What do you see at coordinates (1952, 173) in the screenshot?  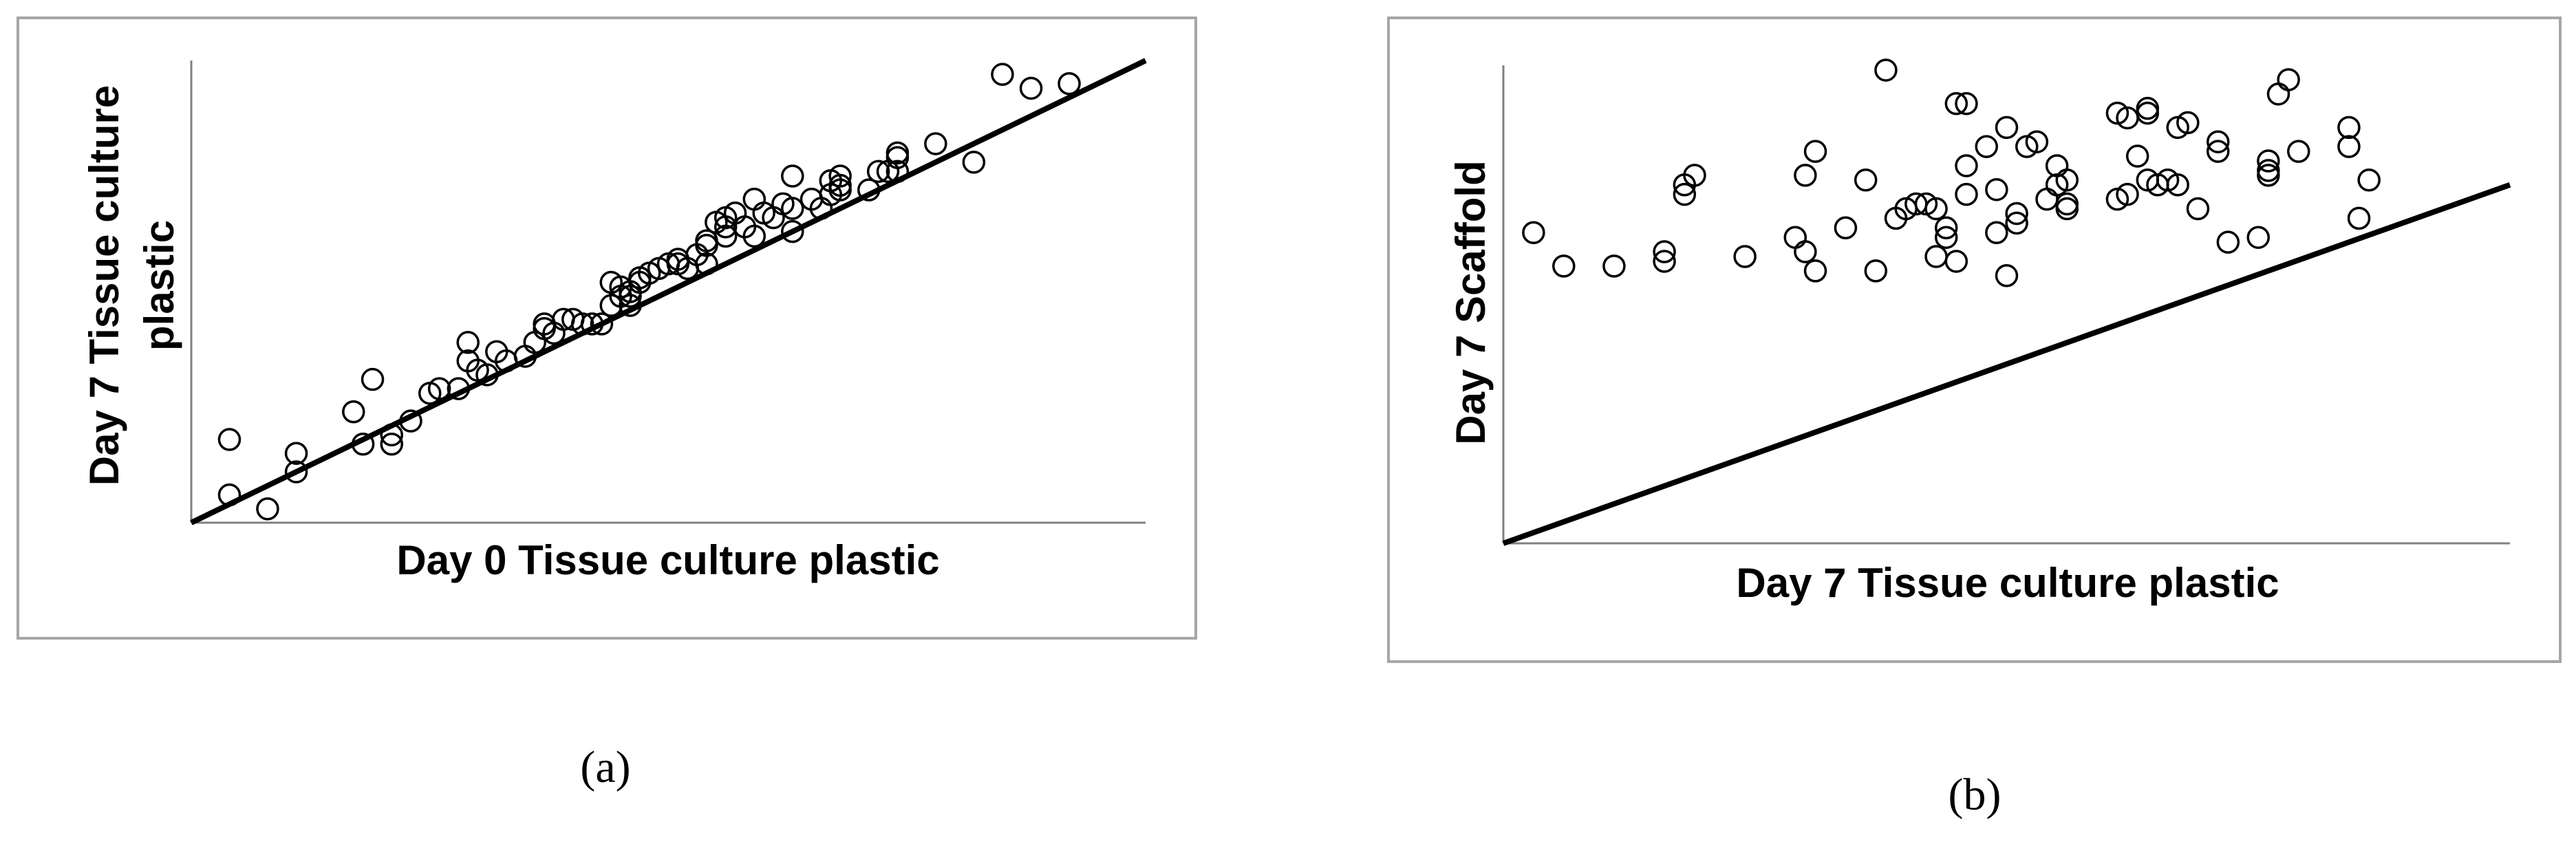 I see `chart-b-points` at bounding box center [1952, 173].